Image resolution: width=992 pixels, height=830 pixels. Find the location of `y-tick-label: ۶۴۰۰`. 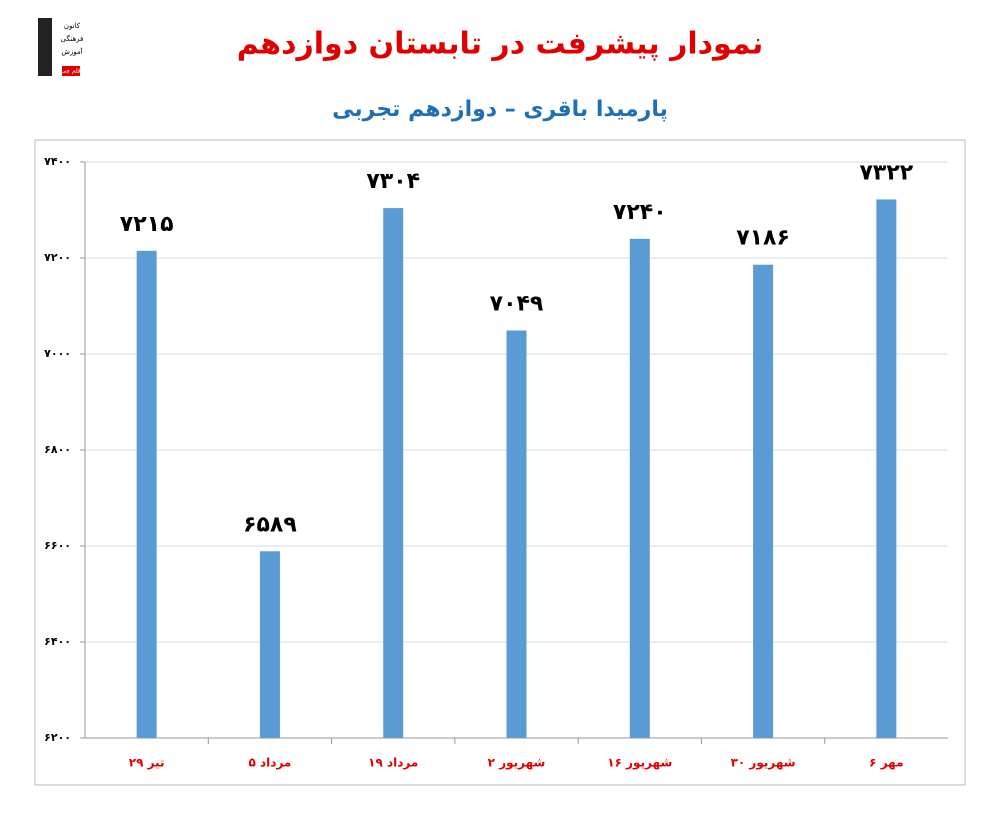

y-tick-label: ۶۴۰۰ is located at coordinates (57, 641).